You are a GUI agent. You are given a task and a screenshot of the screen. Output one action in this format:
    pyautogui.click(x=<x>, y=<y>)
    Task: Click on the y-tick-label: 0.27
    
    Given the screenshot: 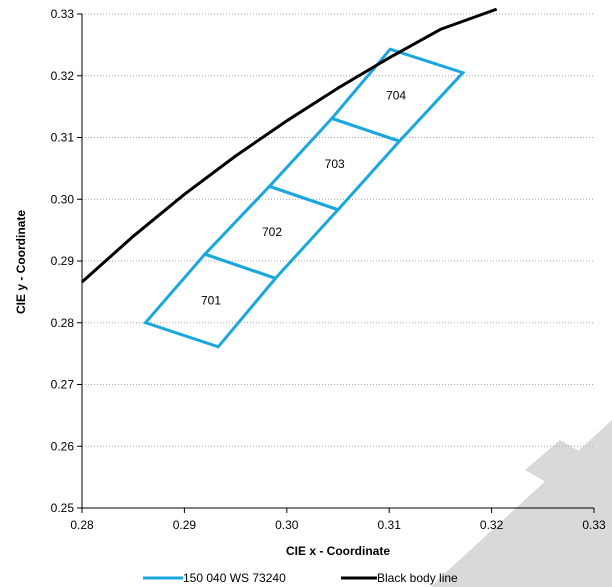 What is the action you would take?
    pyautogui.click(x=63, y=385)
    